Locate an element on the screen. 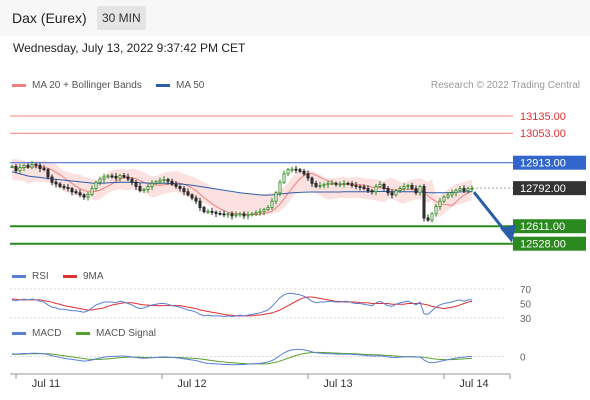 The image size is (590, 400). level-label: 12528.00 is located at coordinates (543, 245).